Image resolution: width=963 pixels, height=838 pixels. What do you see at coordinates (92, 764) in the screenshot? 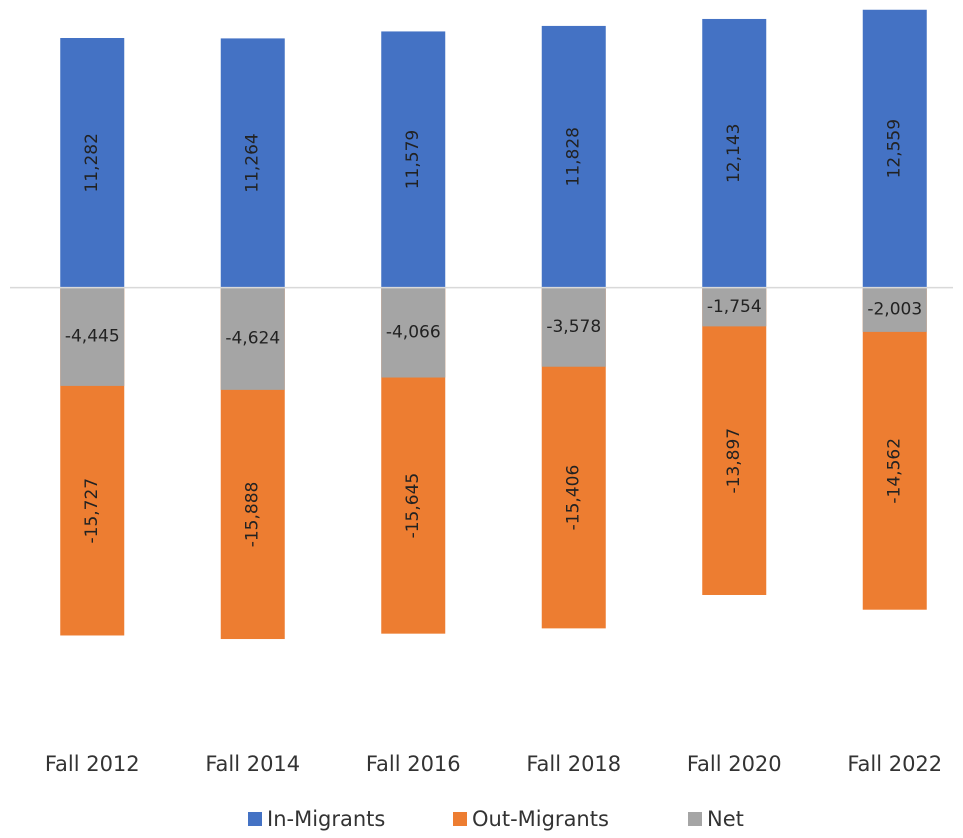
I see `x-tick-label: Fall 2012` at bounding box center [92, 764].